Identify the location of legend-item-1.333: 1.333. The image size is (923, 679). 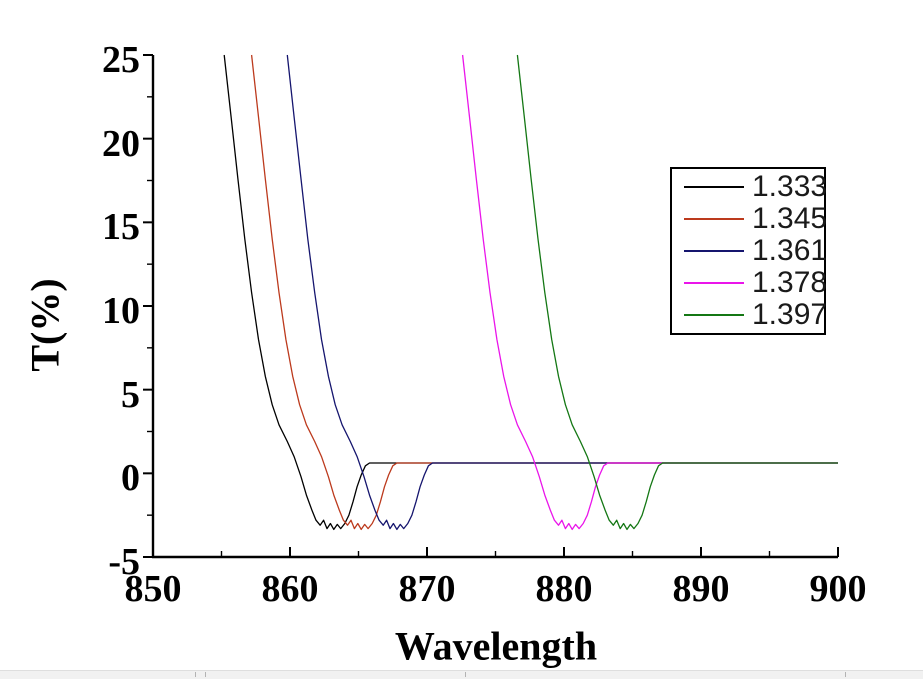
(750, 186).